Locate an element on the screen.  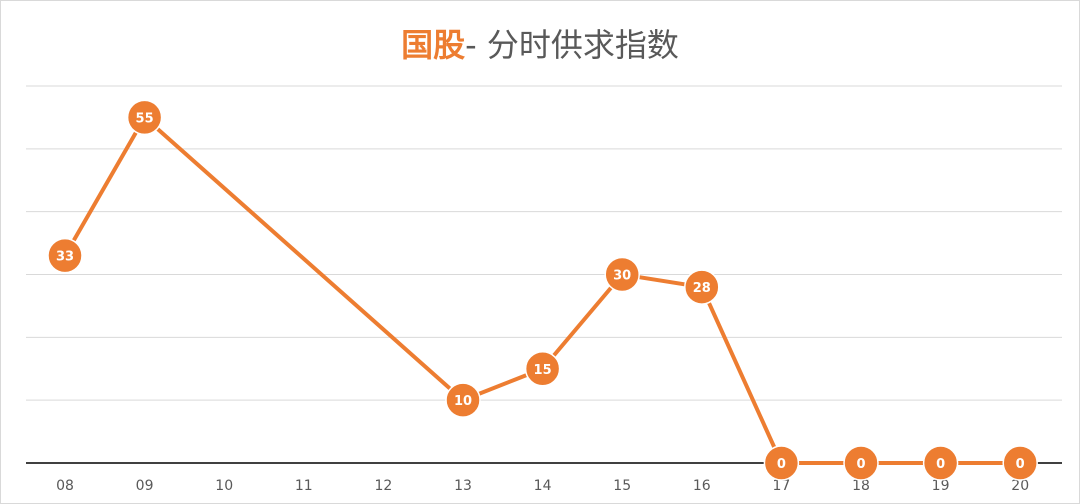
x-tick-label: 13 is located at coordinates (463, 486).